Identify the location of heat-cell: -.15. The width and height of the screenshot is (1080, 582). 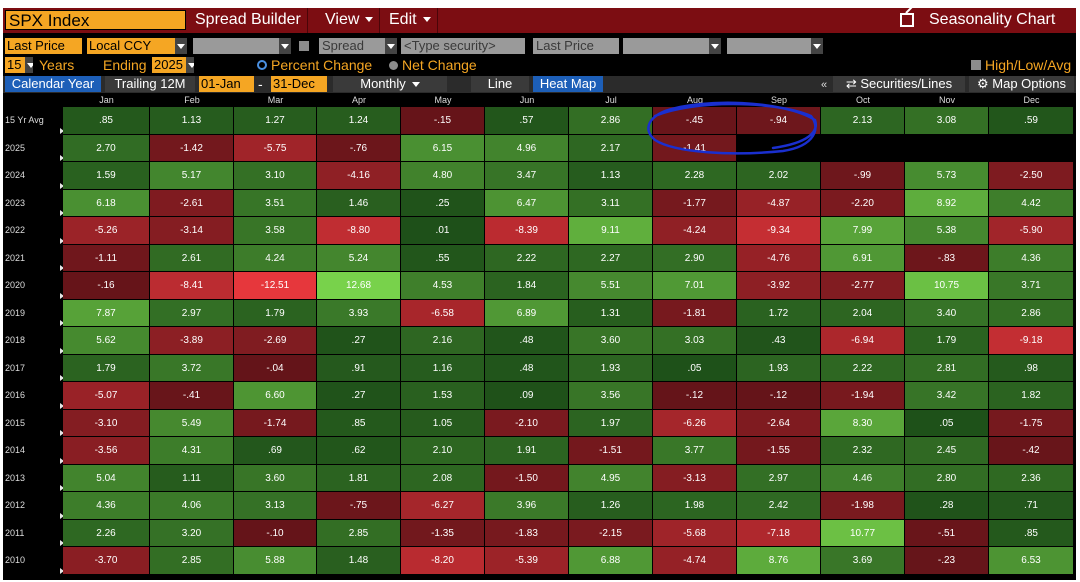
(443, 121).